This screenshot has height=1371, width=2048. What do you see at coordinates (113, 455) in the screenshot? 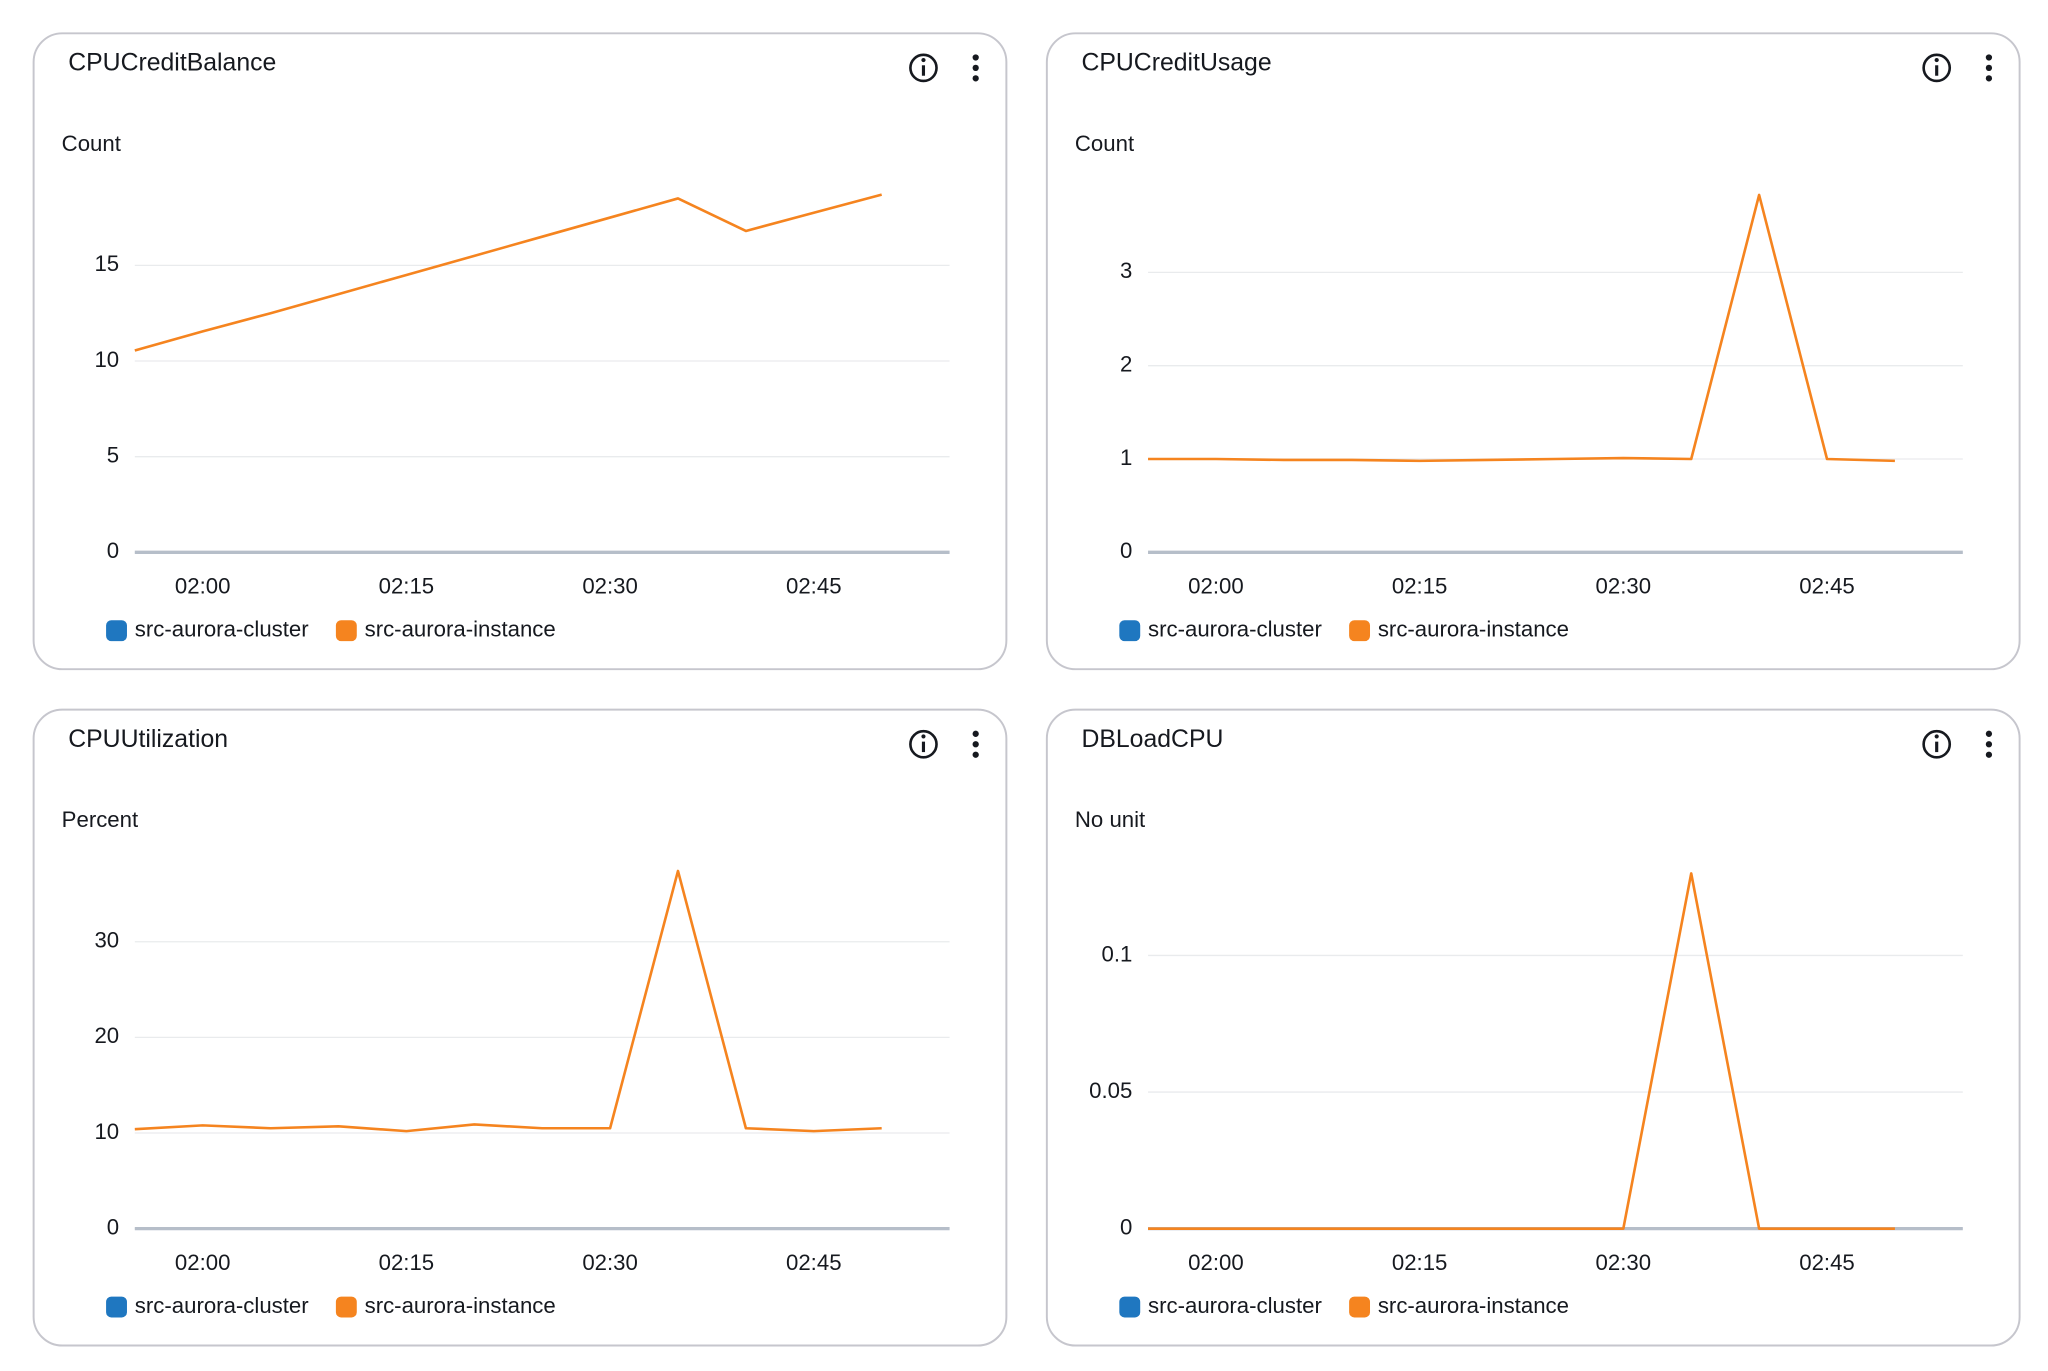
I see `y-tick-label: 5` at bounding box center [113, 455].